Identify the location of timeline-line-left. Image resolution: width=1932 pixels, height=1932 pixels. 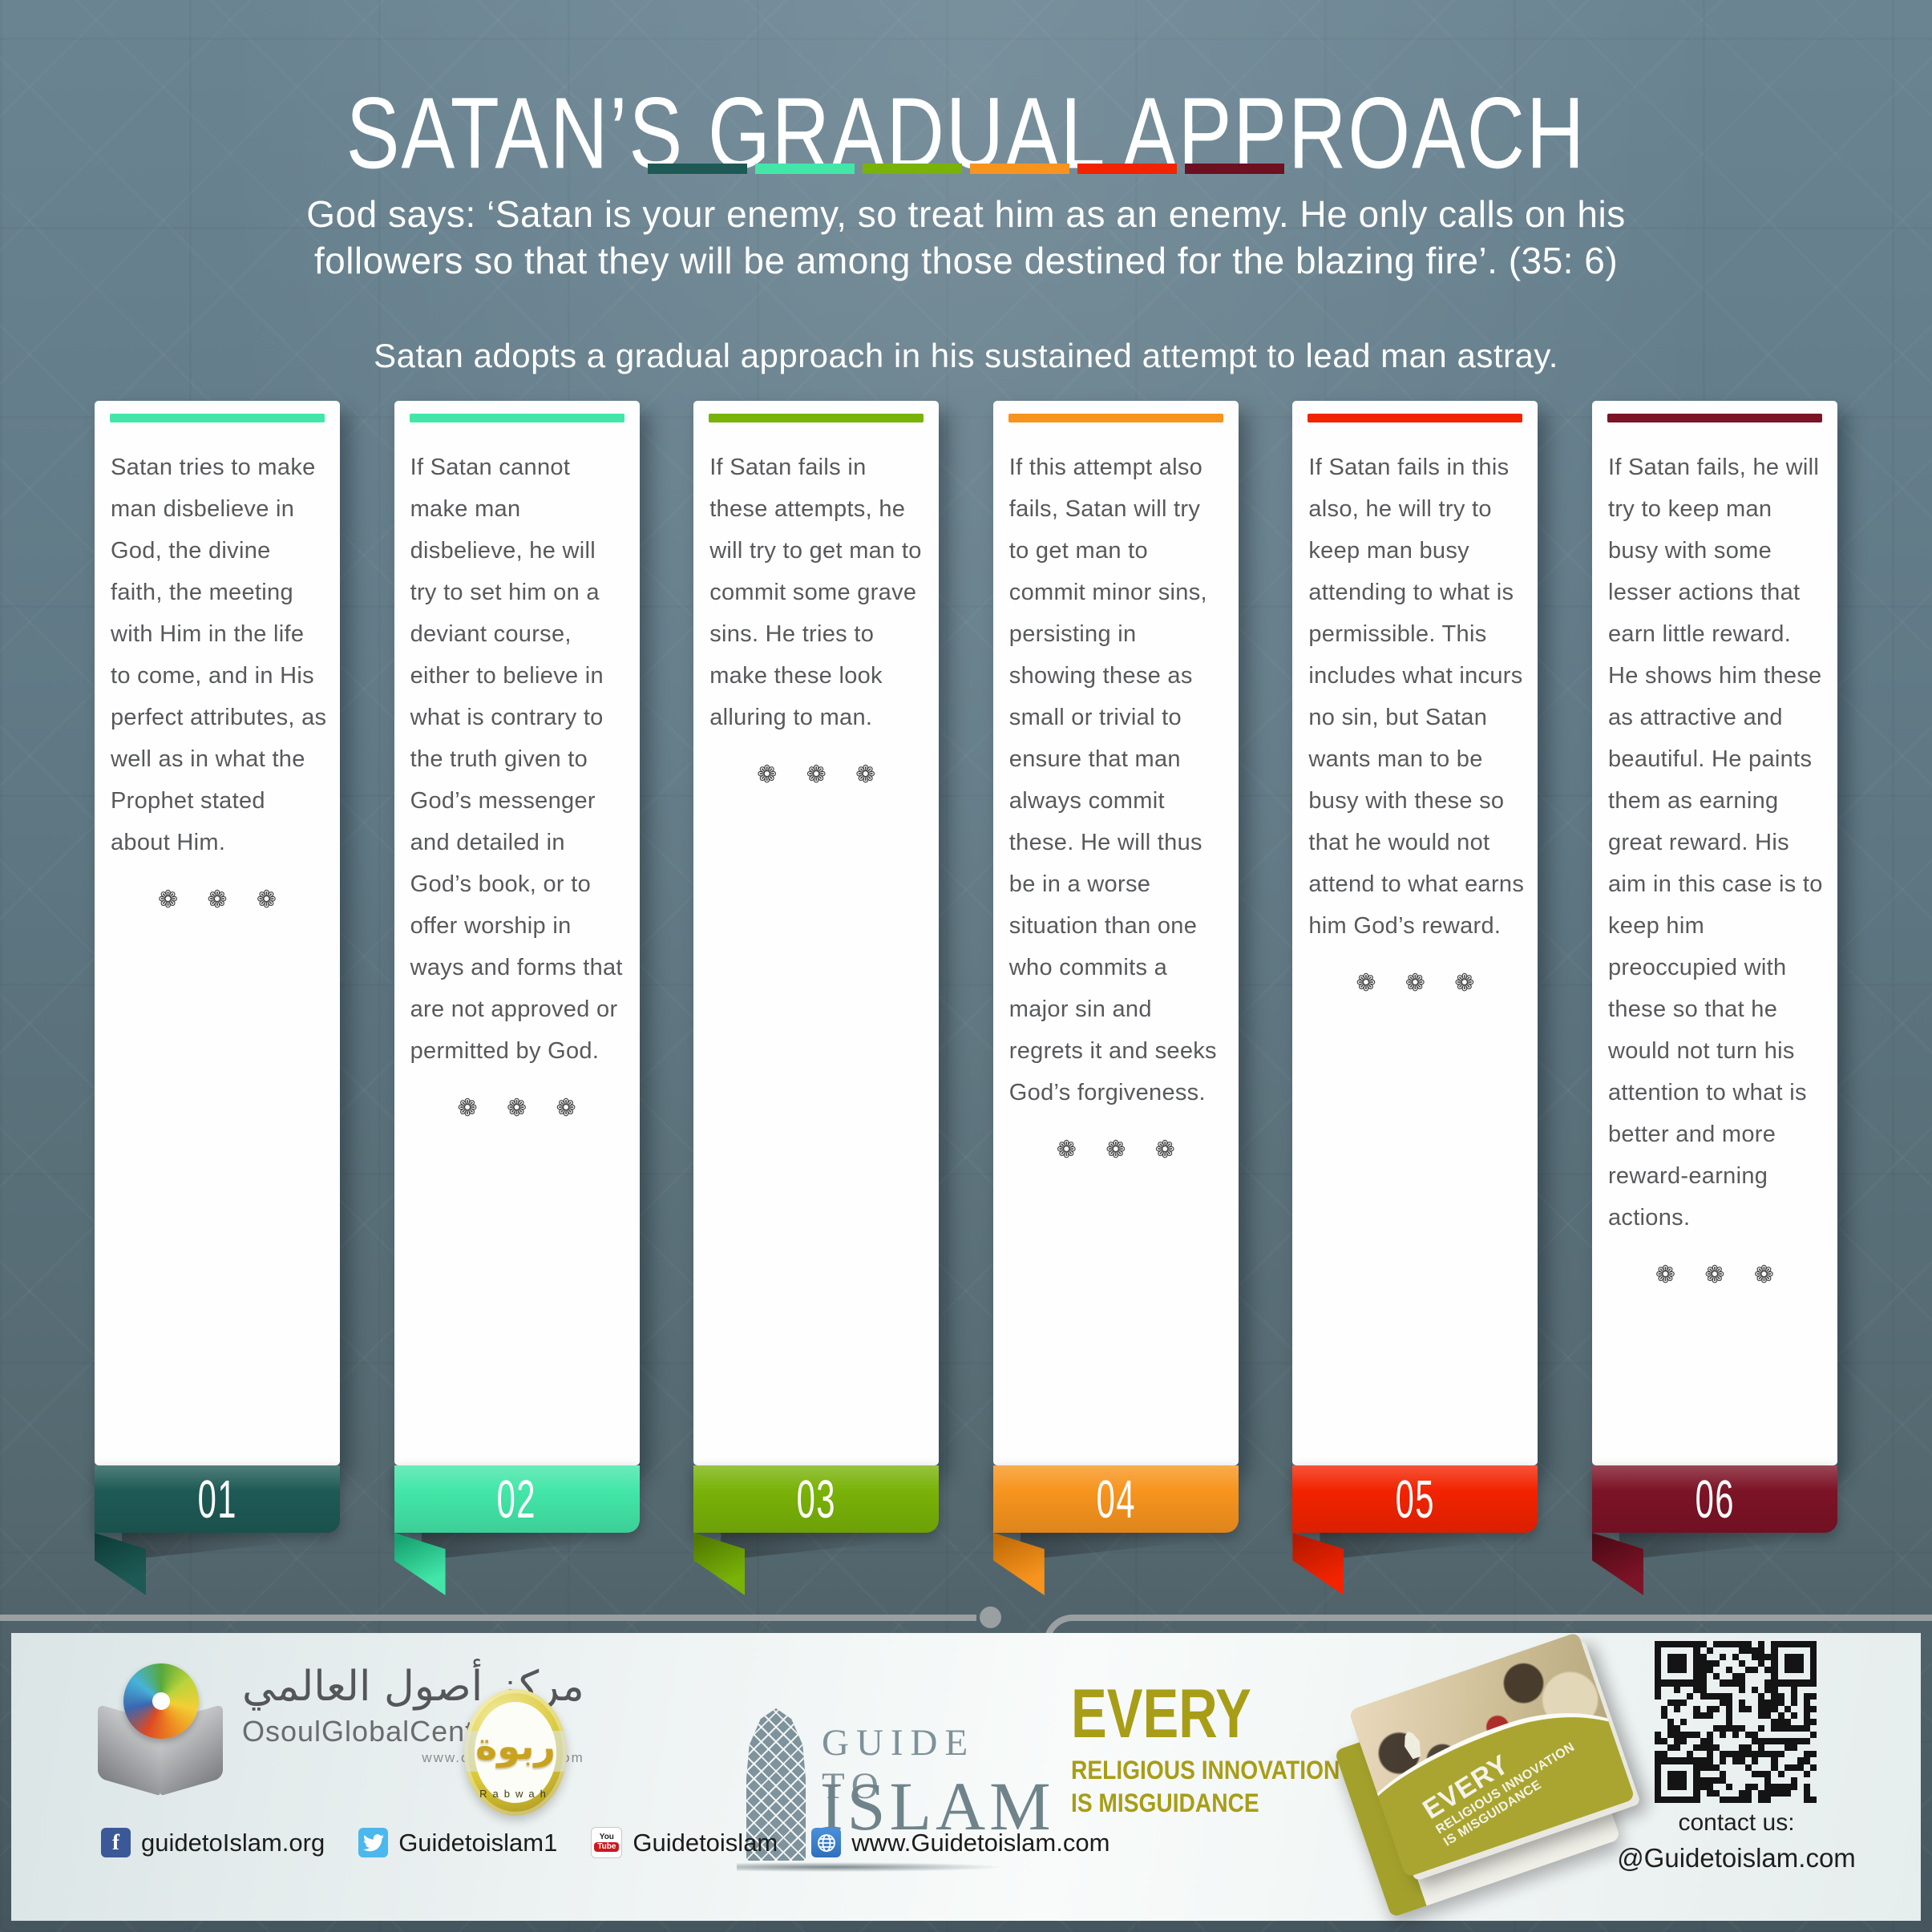
(488, 1618).